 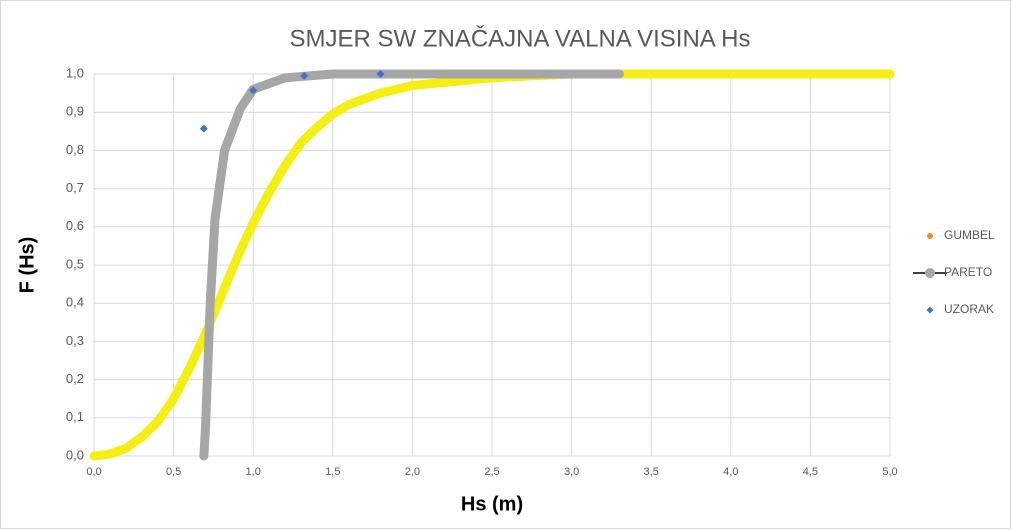 I want to click on x-tick-label: 4,0, so click(x=730, y=472).